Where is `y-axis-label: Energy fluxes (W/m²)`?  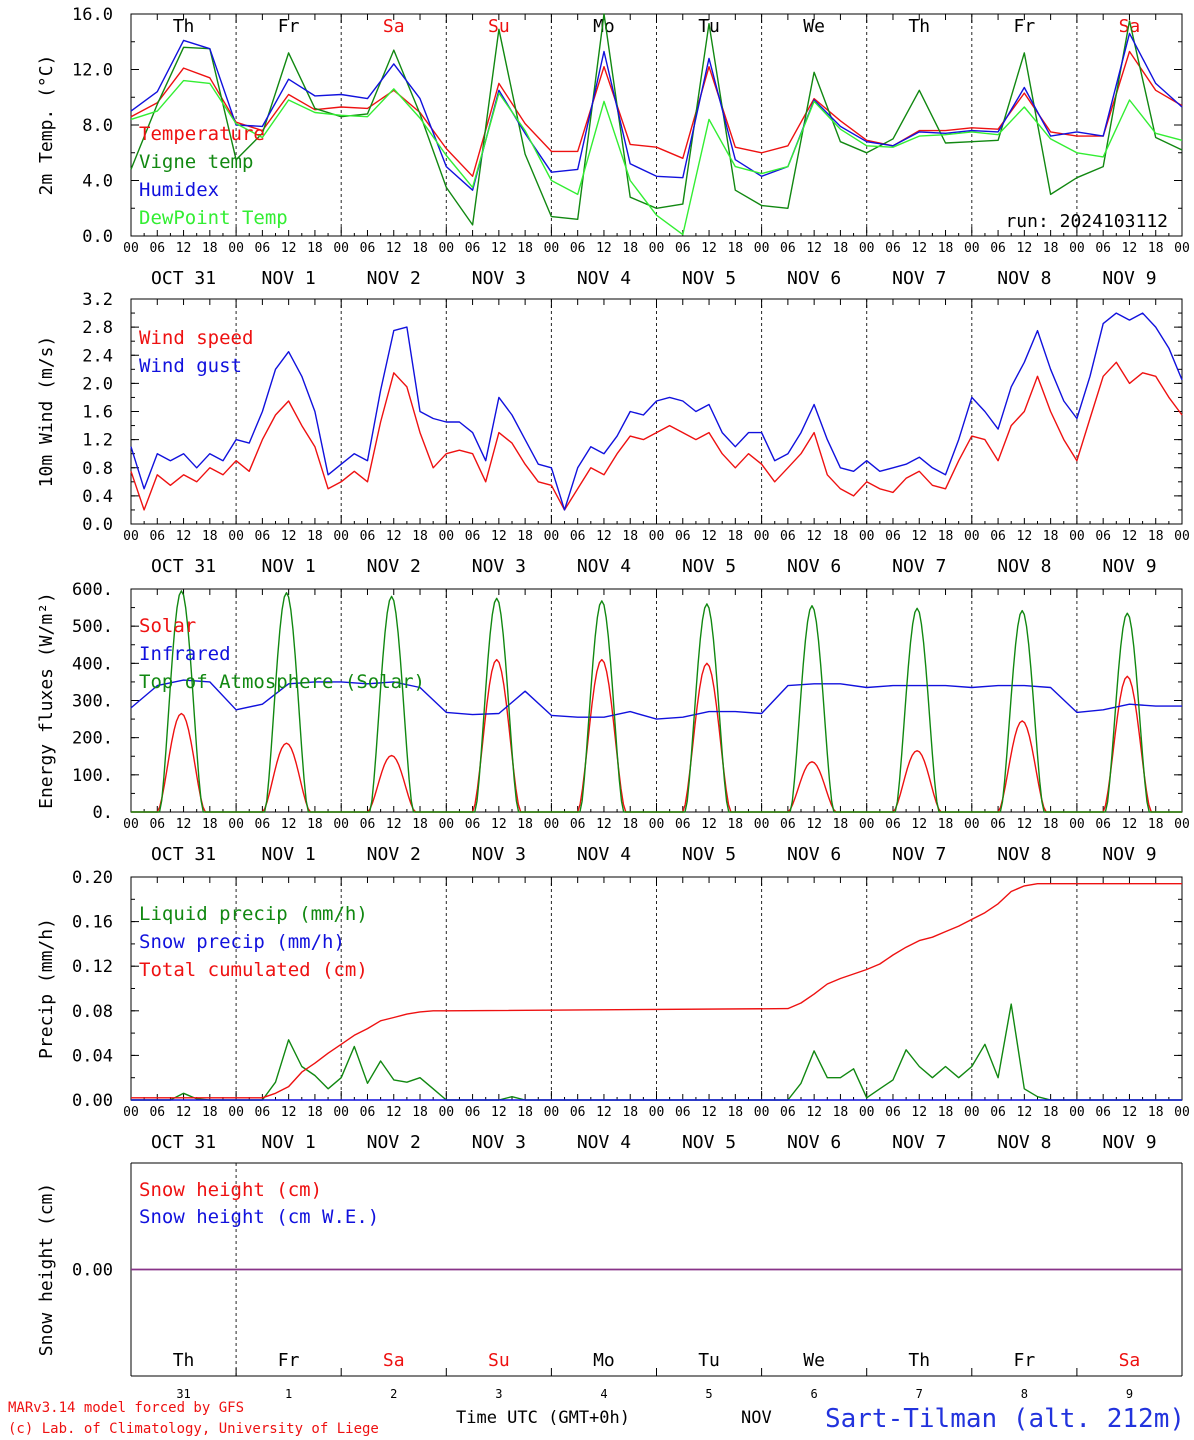
y-axis-label: Energy fluxes (W/m²) is located at coordinates (46, 700).